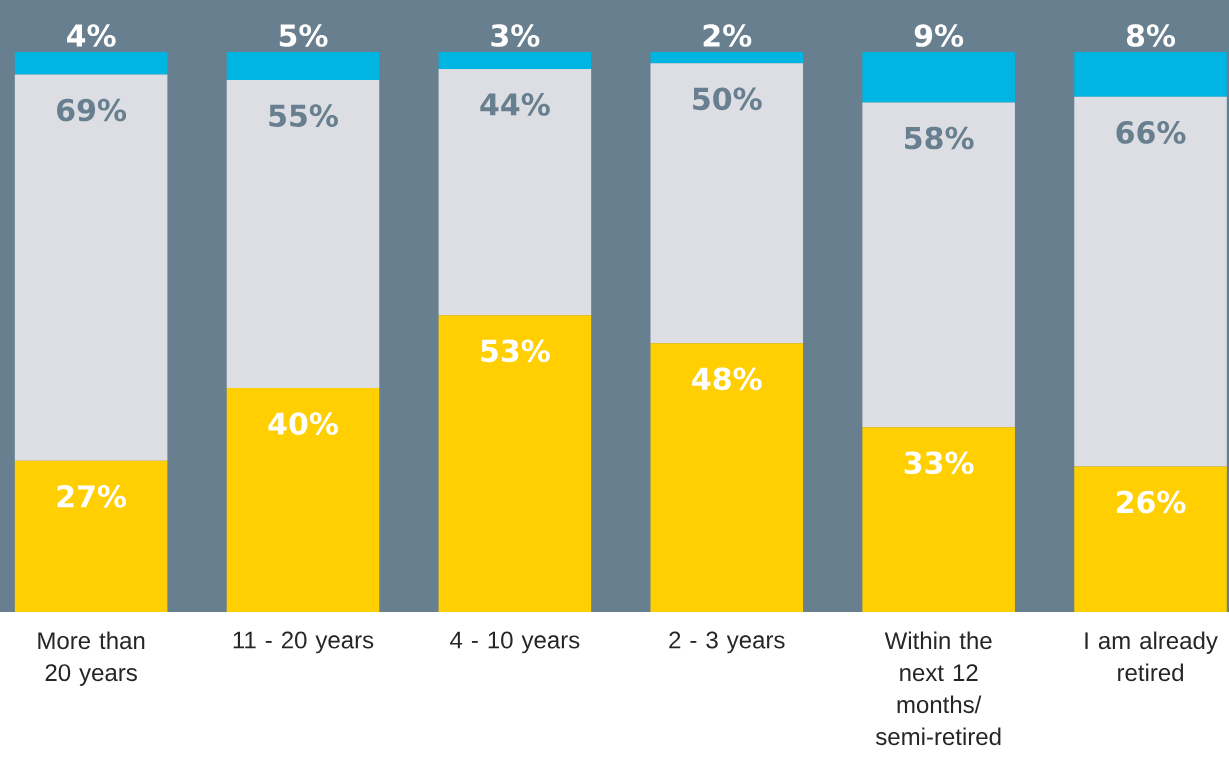 The width and height of the screenshot is (1229, 767). I want to click on data-label: 58%, so click(939, 138).